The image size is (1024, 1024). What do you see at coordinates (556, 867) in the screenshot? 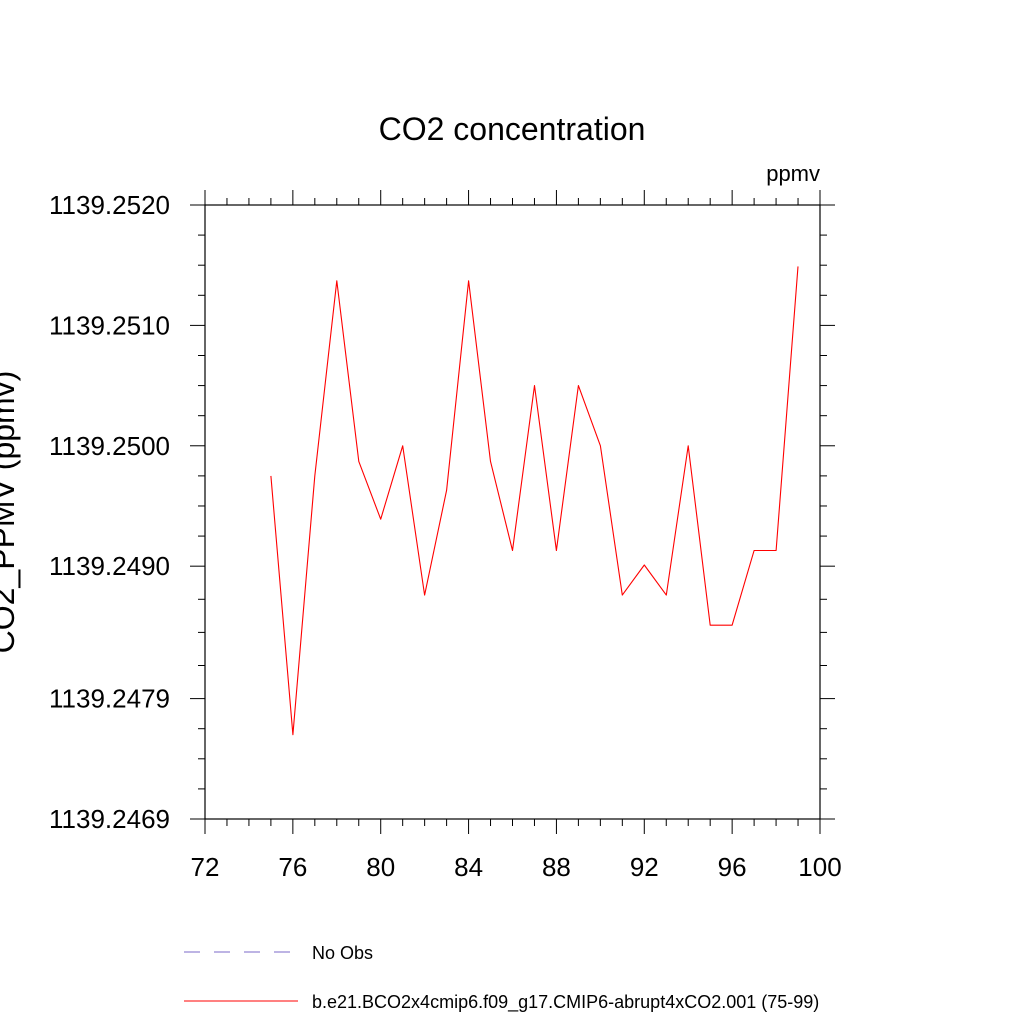
I see `x-tick-label: 88` at bounding box center [556, 867].